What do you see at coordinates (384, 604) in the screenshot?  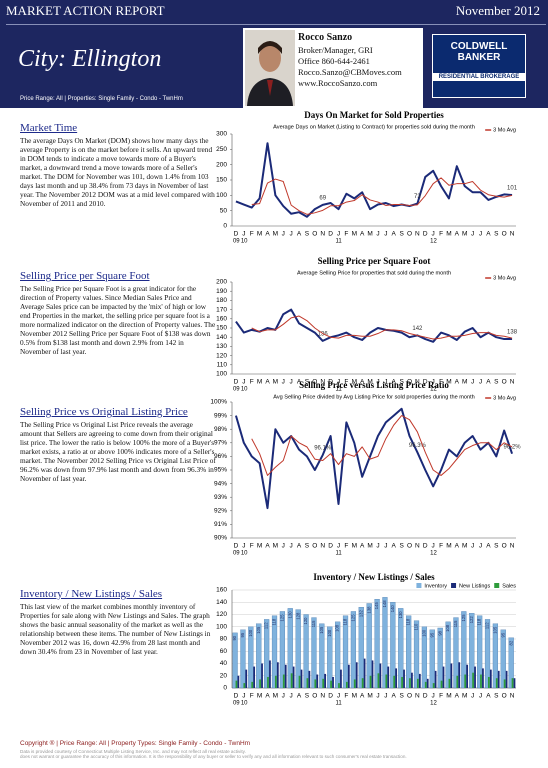 I see `bar-label: 148` at bounding box center [384, 604].